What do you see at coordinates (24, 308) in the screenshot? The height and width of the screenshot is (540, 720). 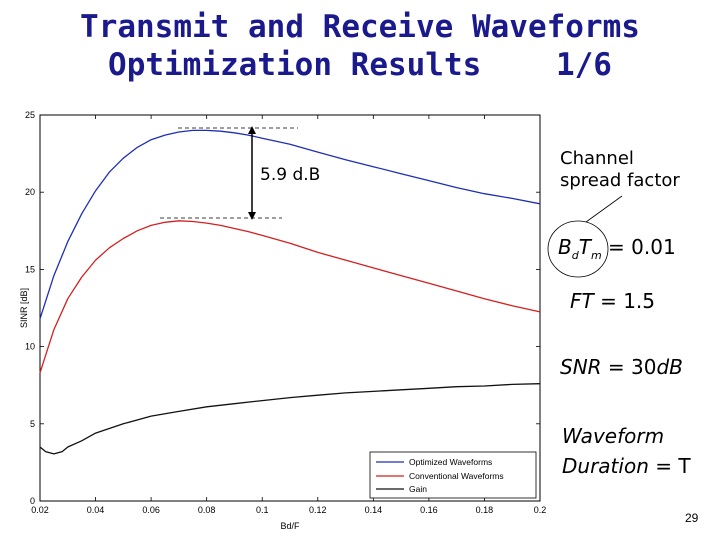 I see `y-axis-label: SINR [dB]` at bounding box center [24, 308].